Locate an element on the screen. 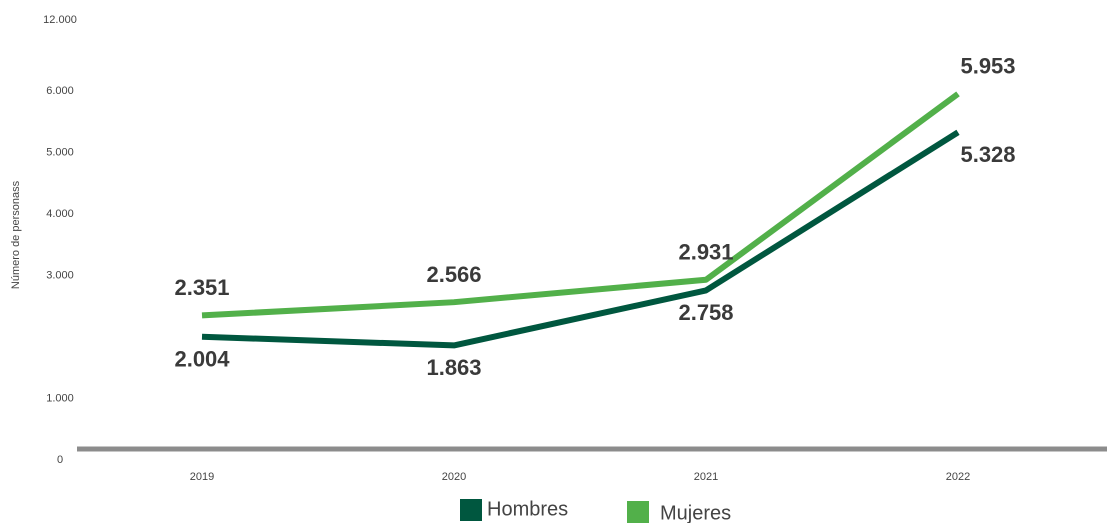 The height and width of the screenshot is (523, 1107). y-tick-label: 12.000 is located at coordinates (60, 20).